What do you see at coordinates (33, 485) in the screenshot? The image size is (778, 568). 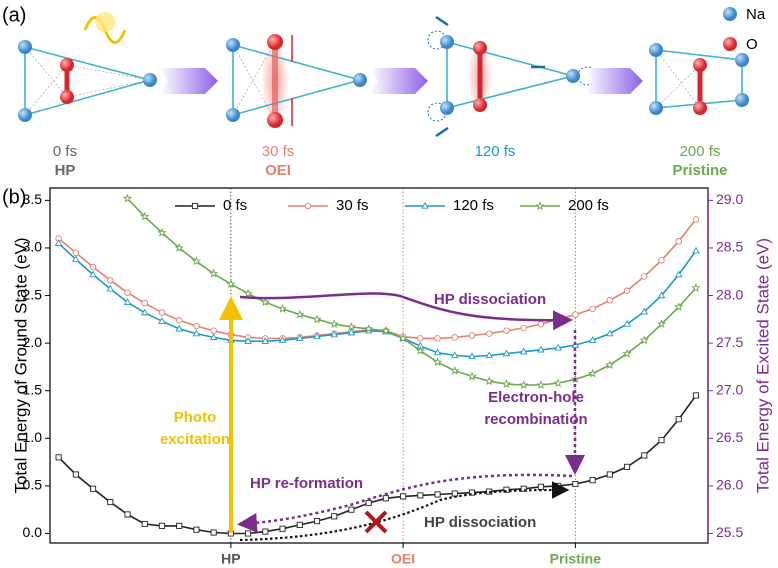 I see `y-tick-label: 0.5` at bounding box center [33, 485].